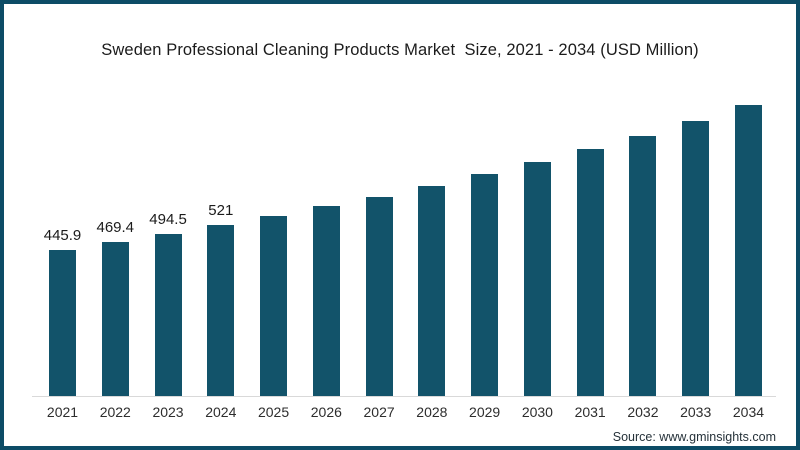 The image size is (800, 450). Describe the element at coordinates (221, 310) in the screenshot. I see `bar-2024` at that location.